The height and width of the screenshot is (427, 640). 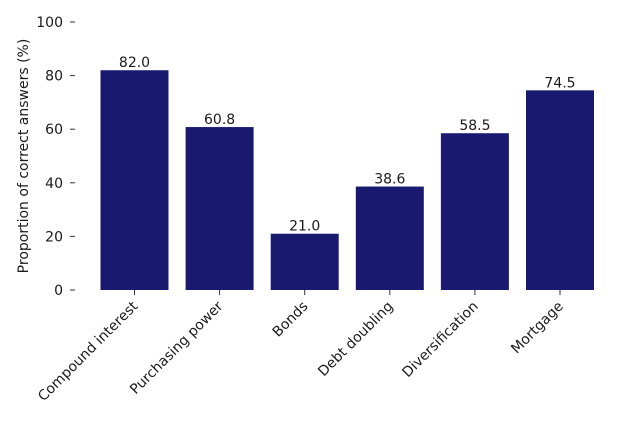 What do you see at coordinates (176, 347) in the screenshot?
I see `x-tick-label: Purchasing power` at bounding box center [176, 347].